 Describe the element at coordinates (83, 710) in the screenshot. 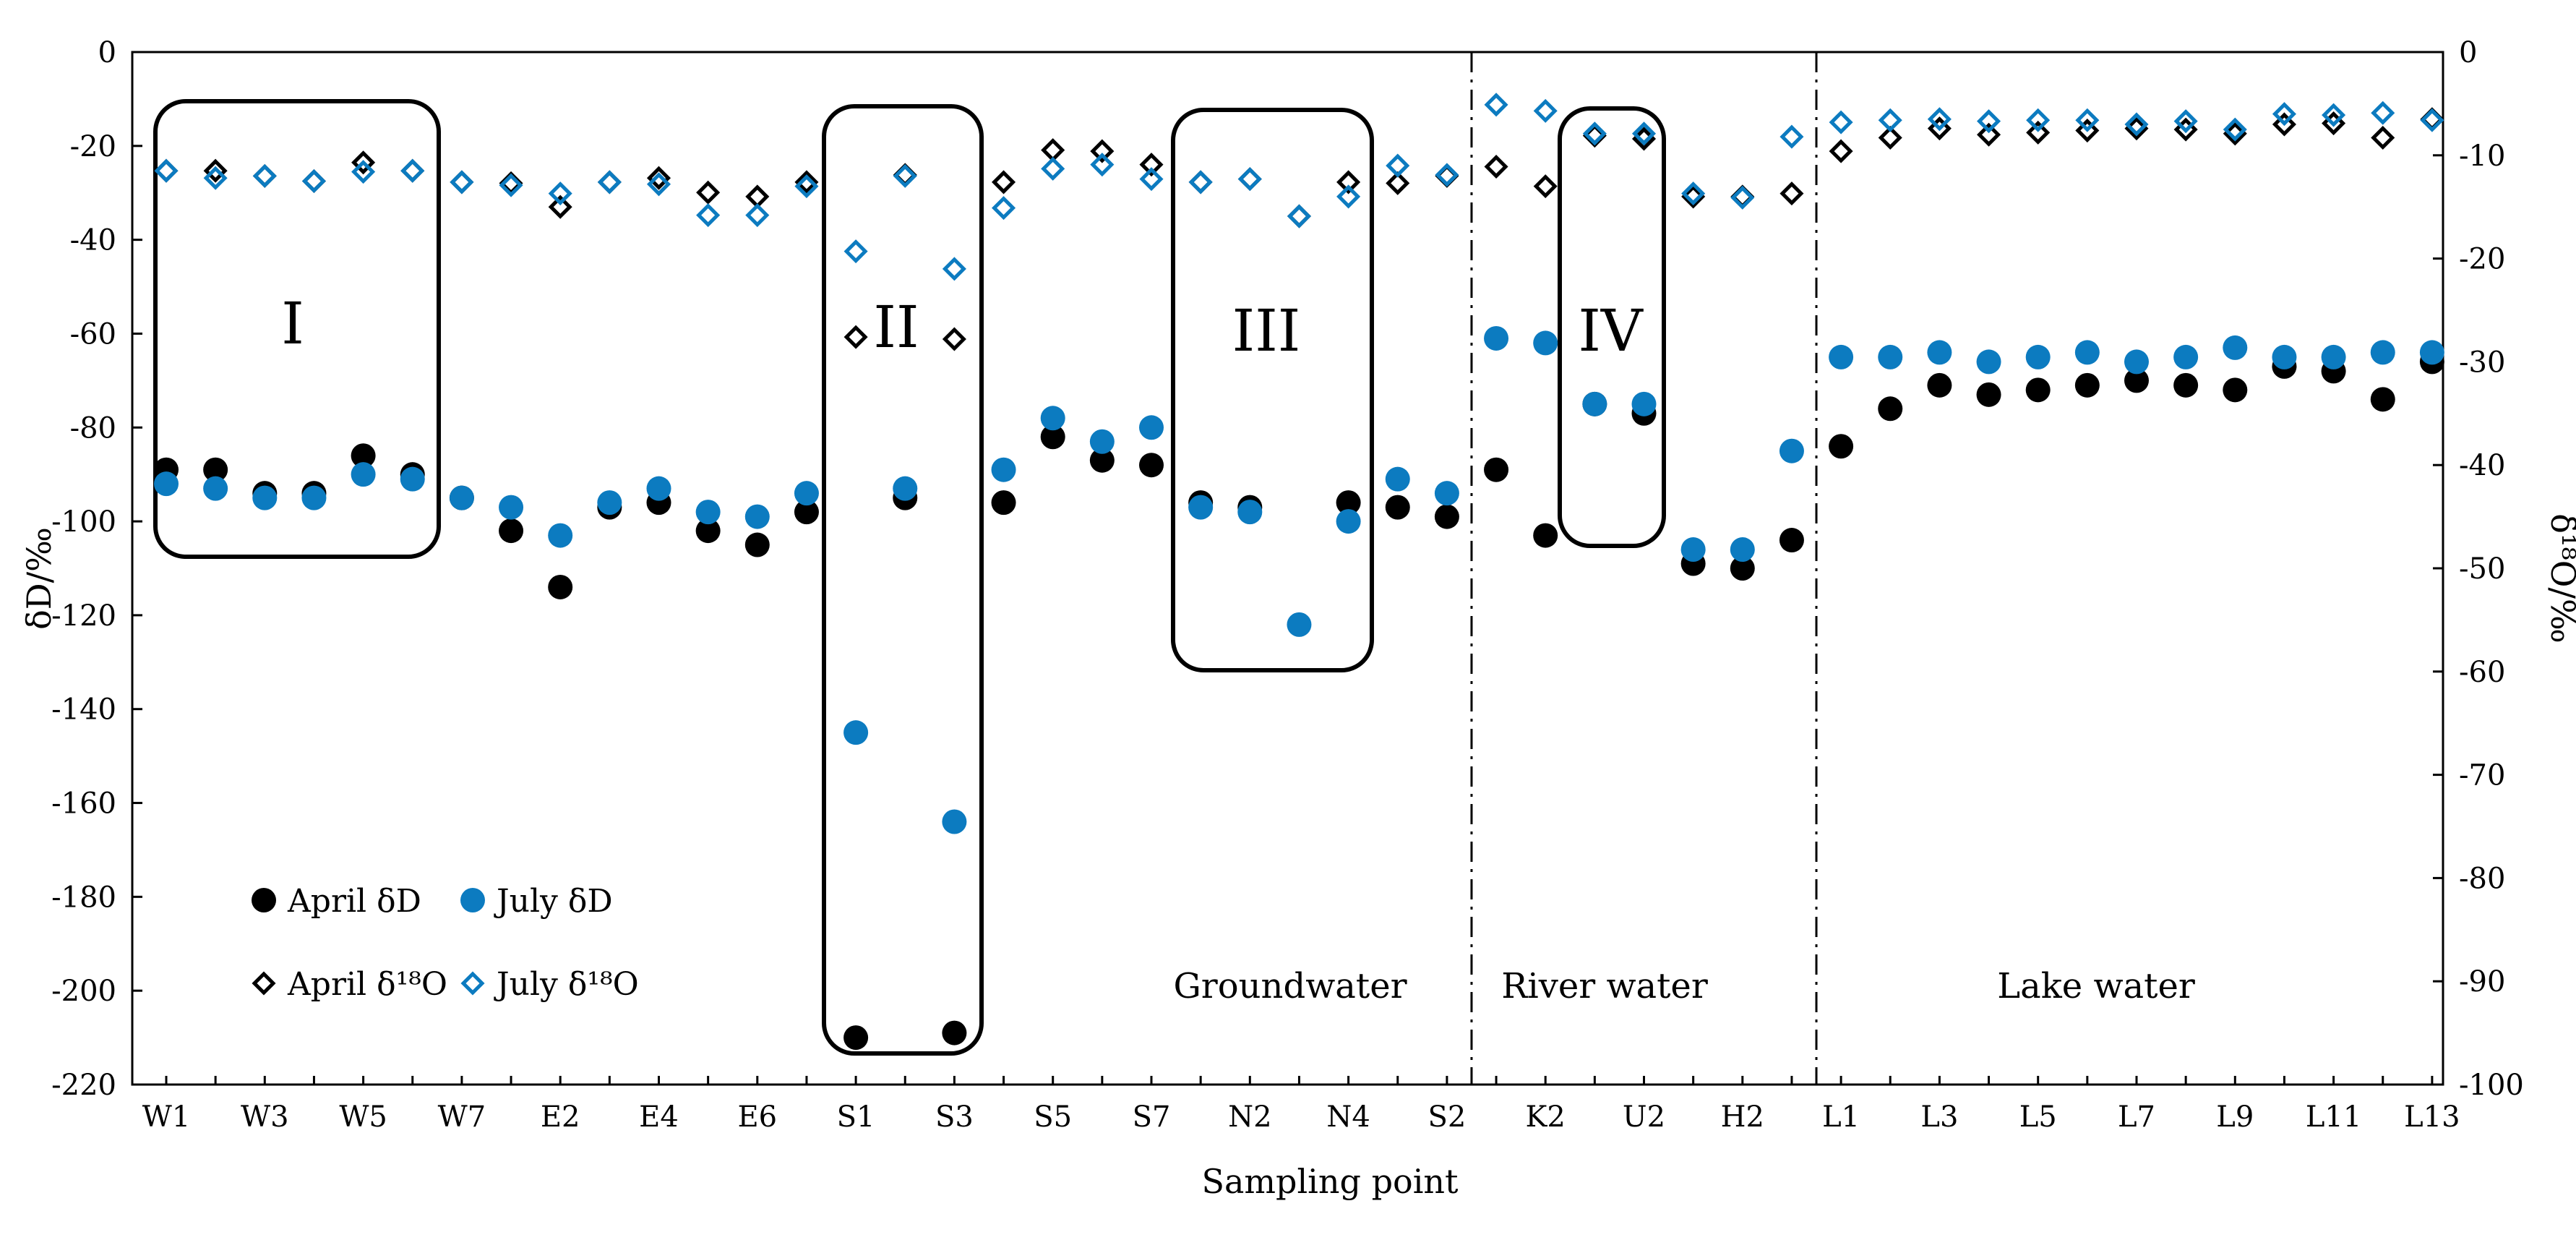

I see `y-left-tick-label: -140` at that location.